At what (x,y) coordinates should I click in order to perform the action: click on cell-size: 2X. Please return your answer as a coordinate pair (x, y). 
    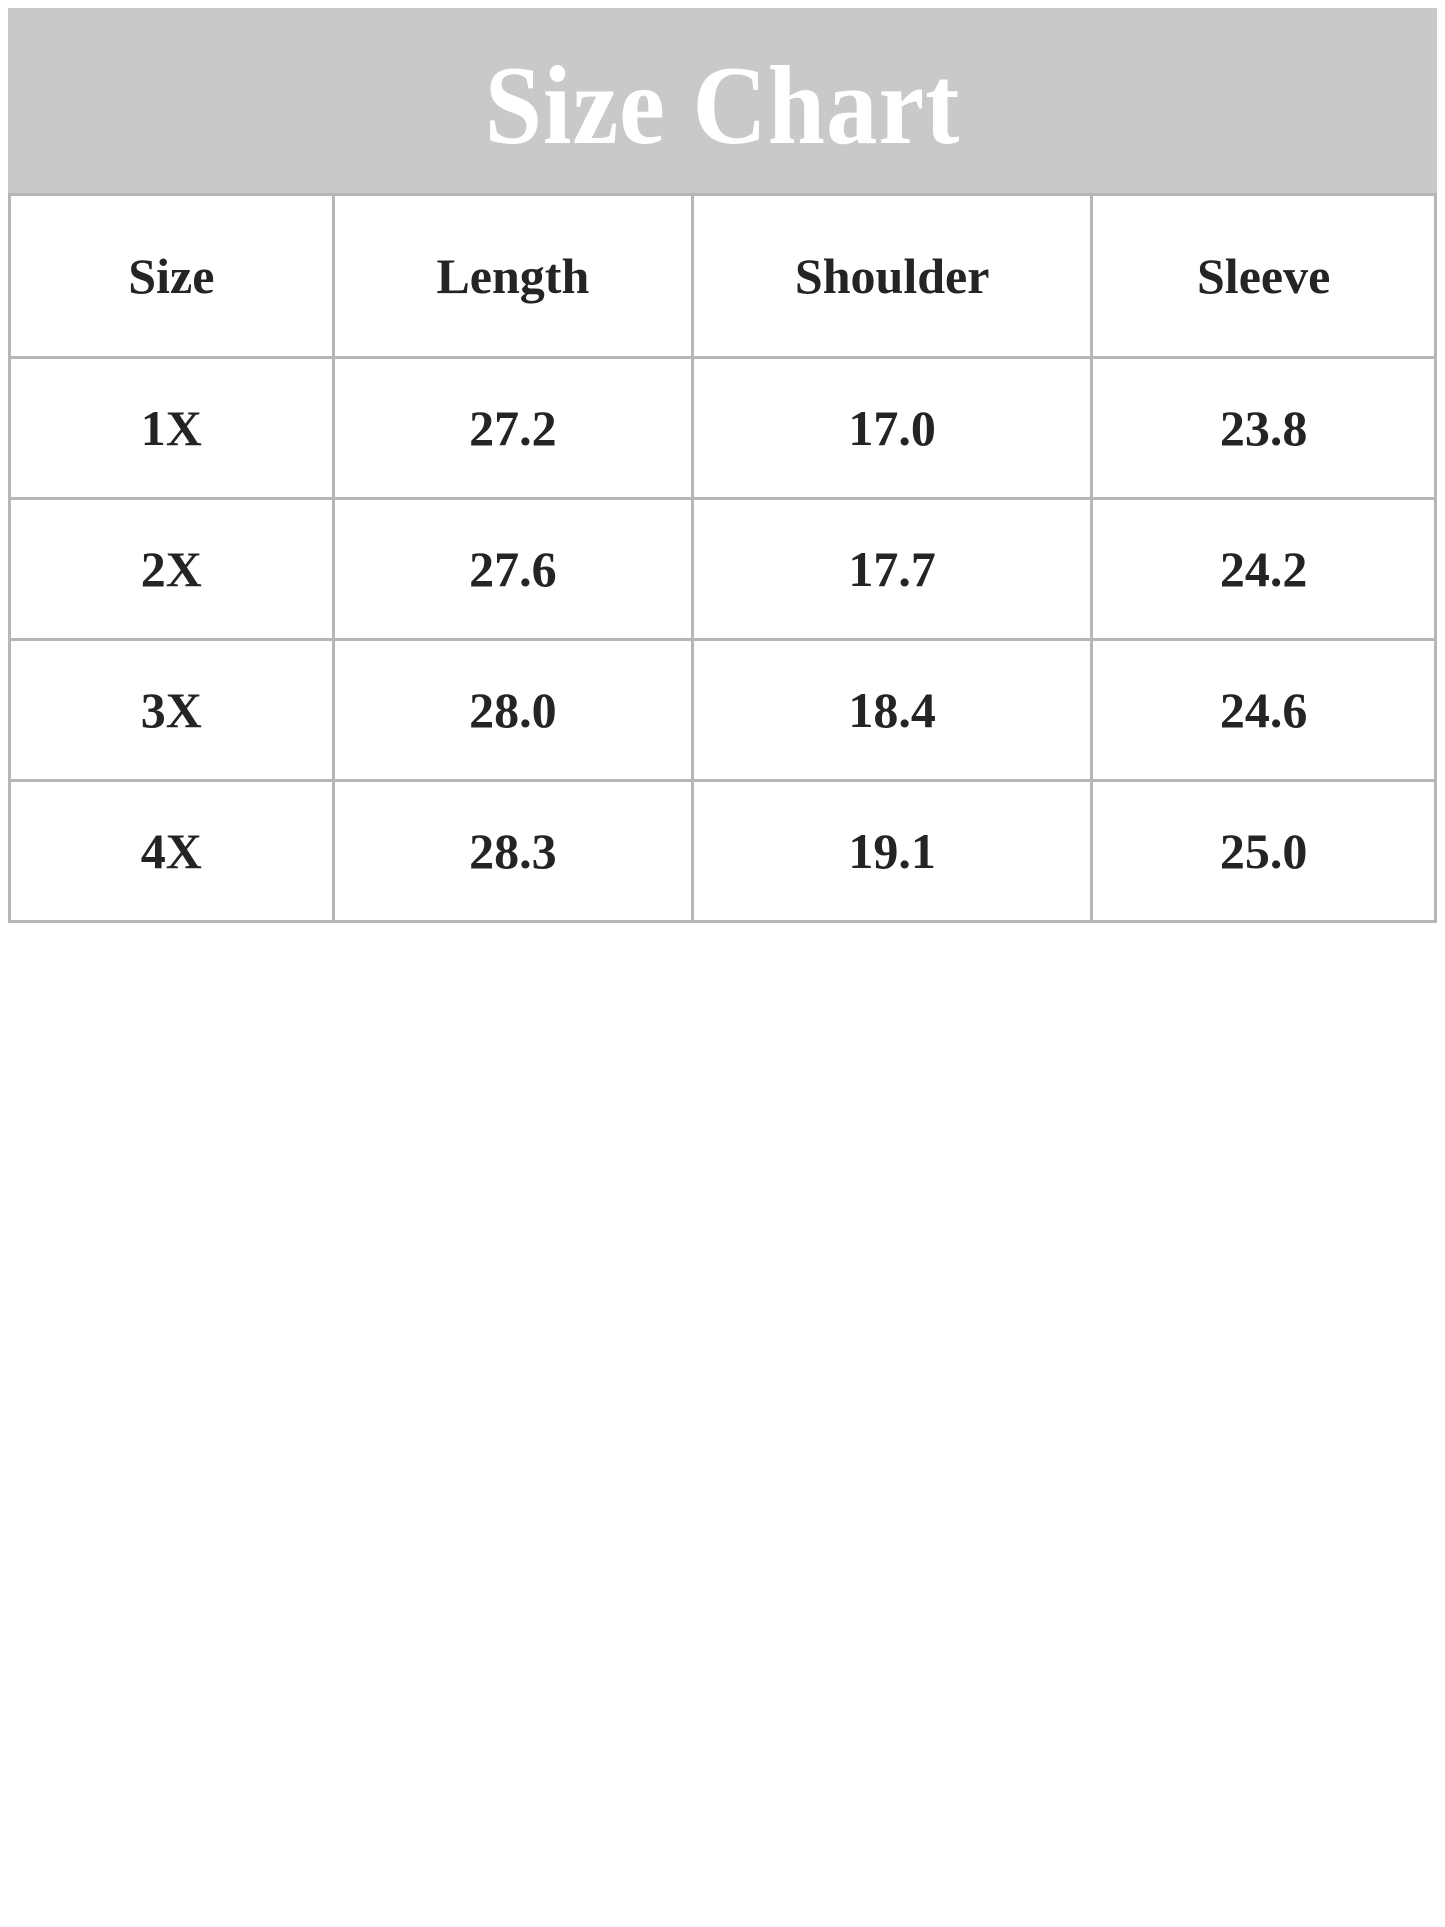
    Looking at the image, I should click on (171, 569).